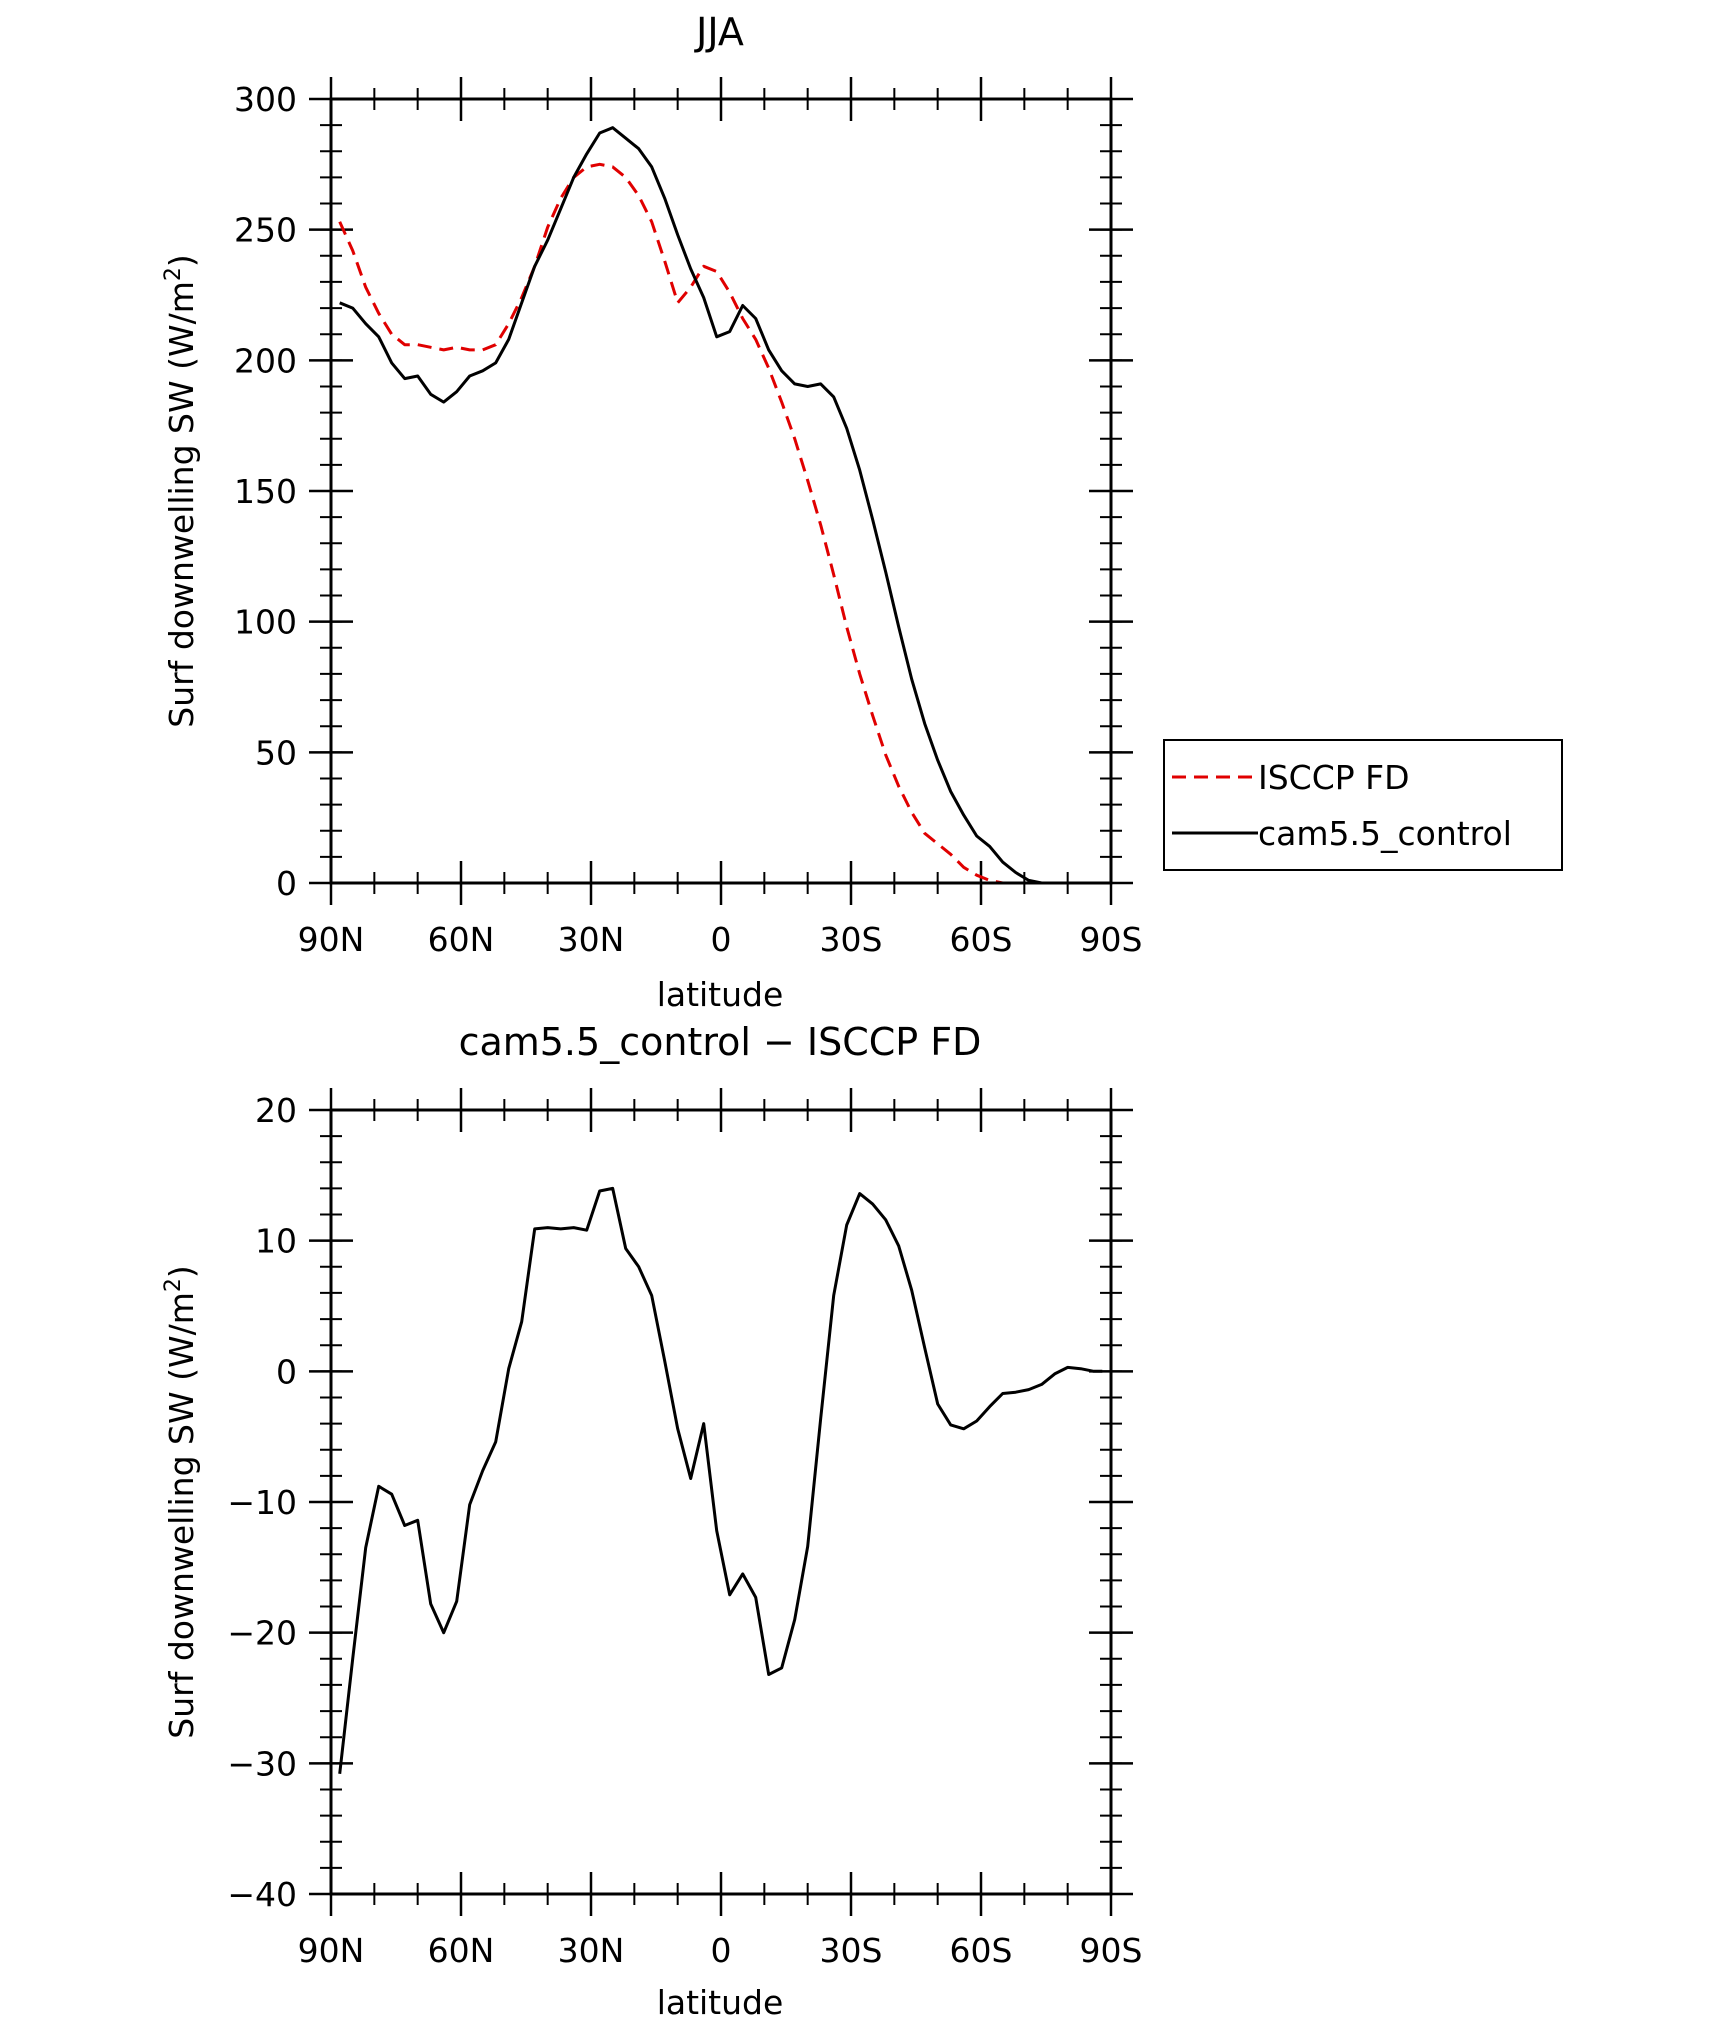 The height and width of the screenshot is (2021, 1710). Describe the element at coordinates (1385, 833) in the screenshot. I see `legend-label-cam: cam5.5_control` at that location.